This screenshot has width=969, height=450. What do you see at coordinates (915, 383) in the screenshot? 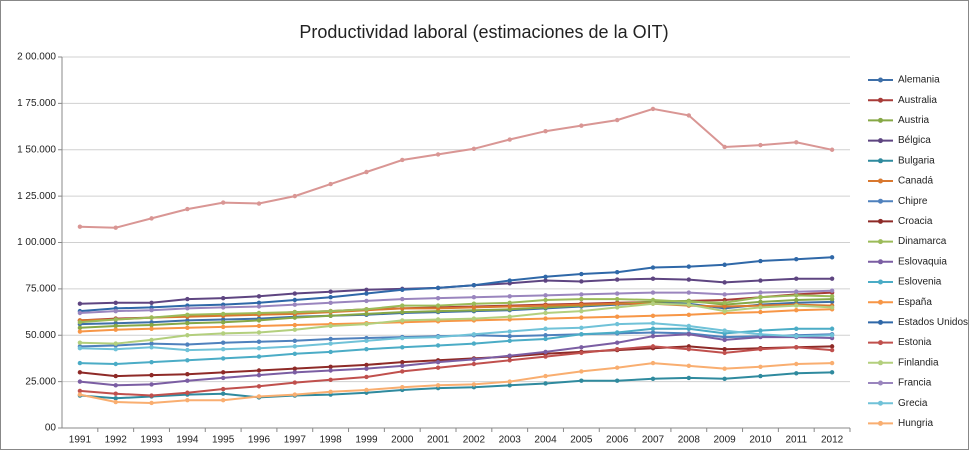
I see `legend-label: Francia` at bounding box center [915, 383].